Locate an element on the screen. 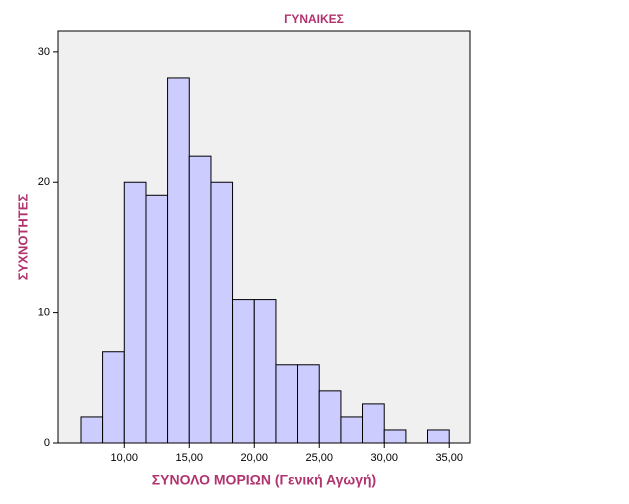 This screenshot has height=504, width=629. x-tick-label: 30,00 is located at coordinates (384, 458).